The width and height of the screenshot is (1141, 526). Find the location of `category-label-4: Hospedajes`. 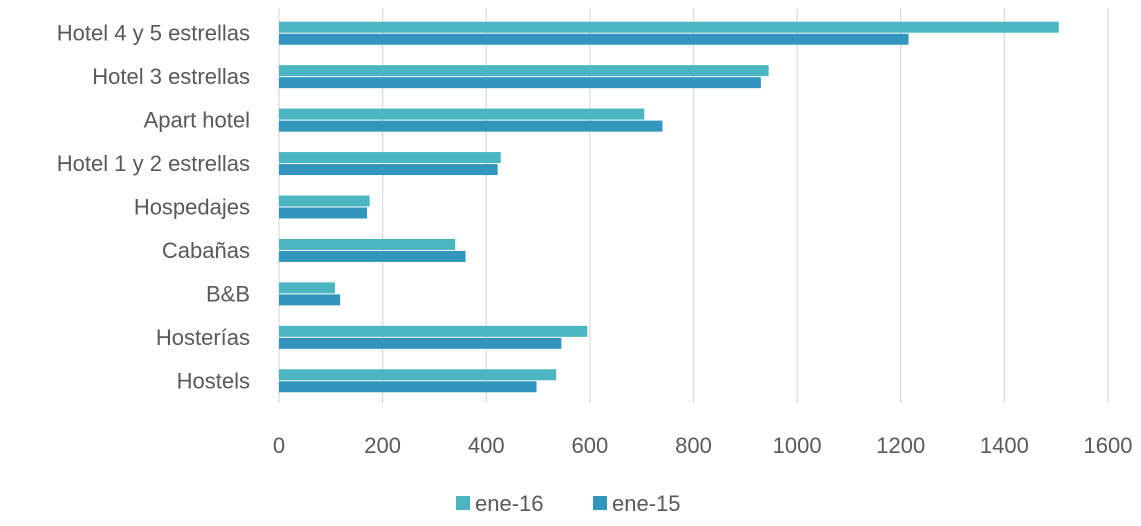

category-label-4: Hospedajes is located at coordinates (192, 207).